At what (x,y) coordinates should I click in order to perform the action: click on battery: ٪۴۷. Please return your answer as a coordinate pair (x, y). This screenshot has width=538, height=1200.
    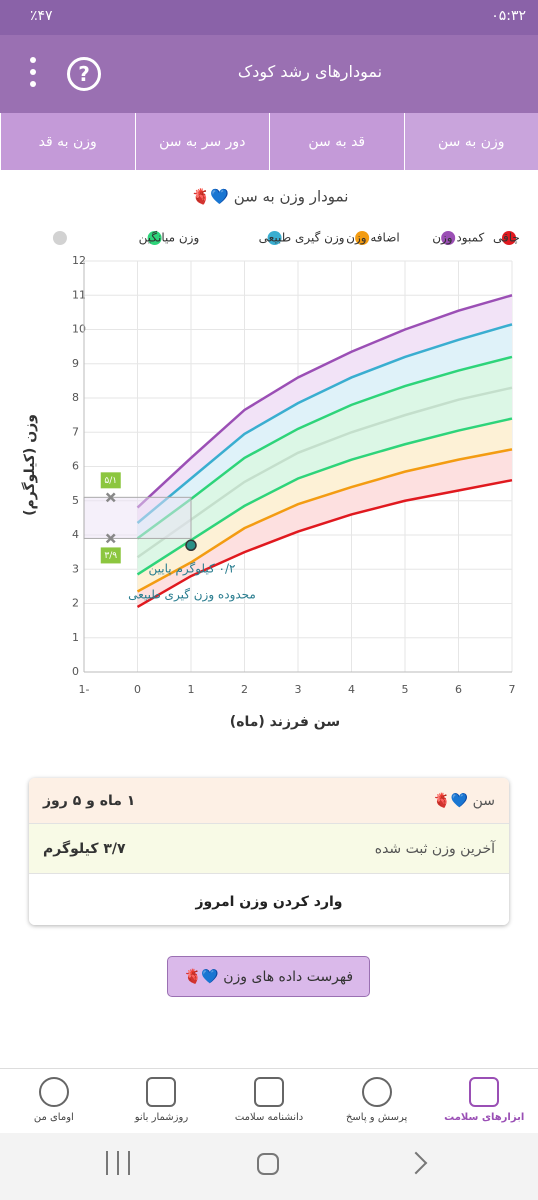
    Looking at the image, I should click on (41, 16).